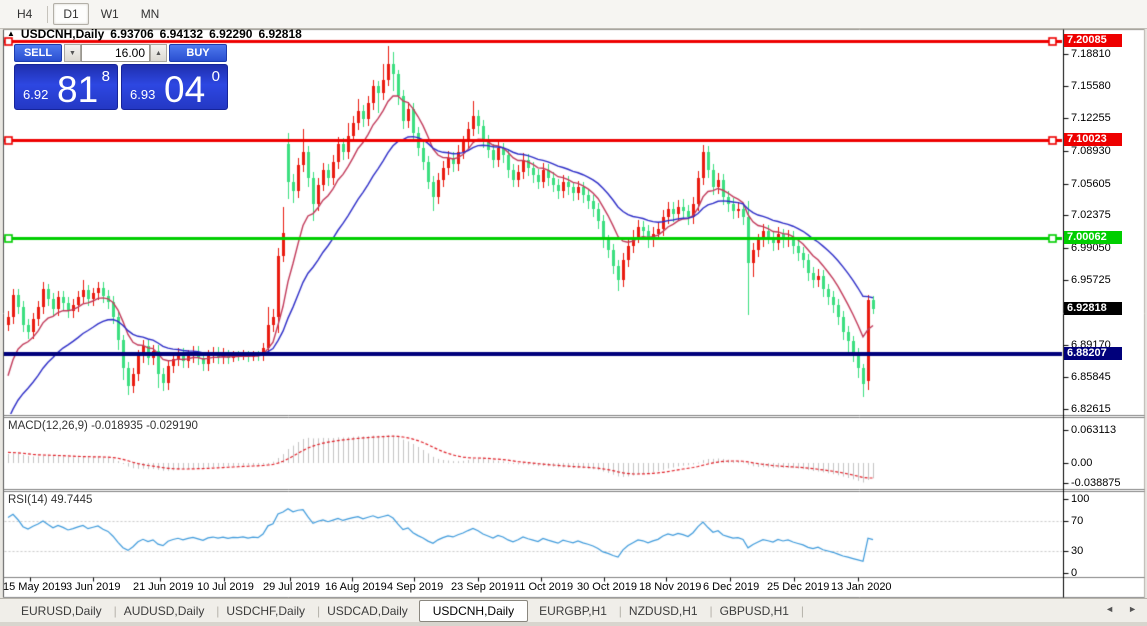  What do you see at coordinates (28, 500) in the screenshot?
I see `rsi-name: RSI(14)` at bounding box center [28, 500].